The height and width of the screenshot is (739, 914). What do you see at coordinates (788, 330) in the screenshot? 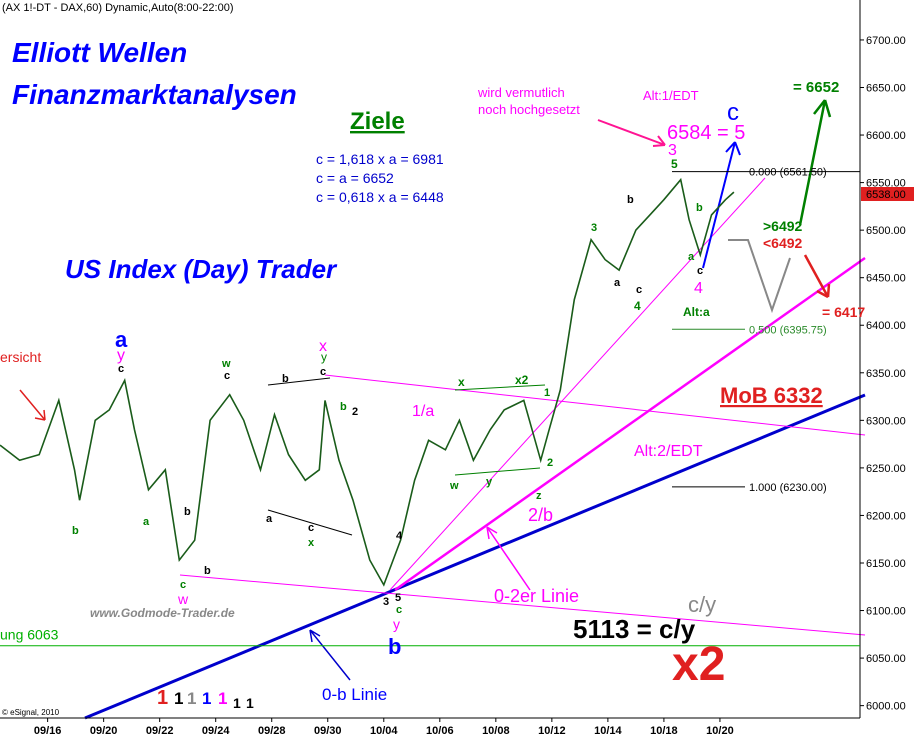
I see `fib-level-label: 0.500 (6395.75)` at bounding box center [788, 330].